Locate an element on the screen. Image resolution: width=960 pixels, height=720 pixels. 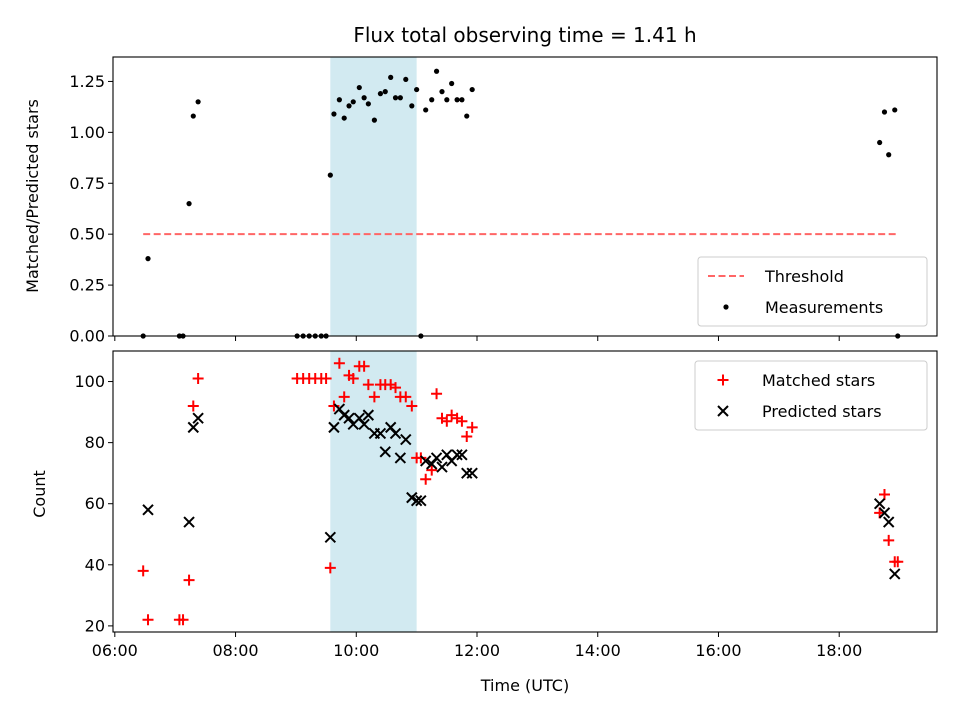
legend-handle-x is located at coordinates (723, 411).